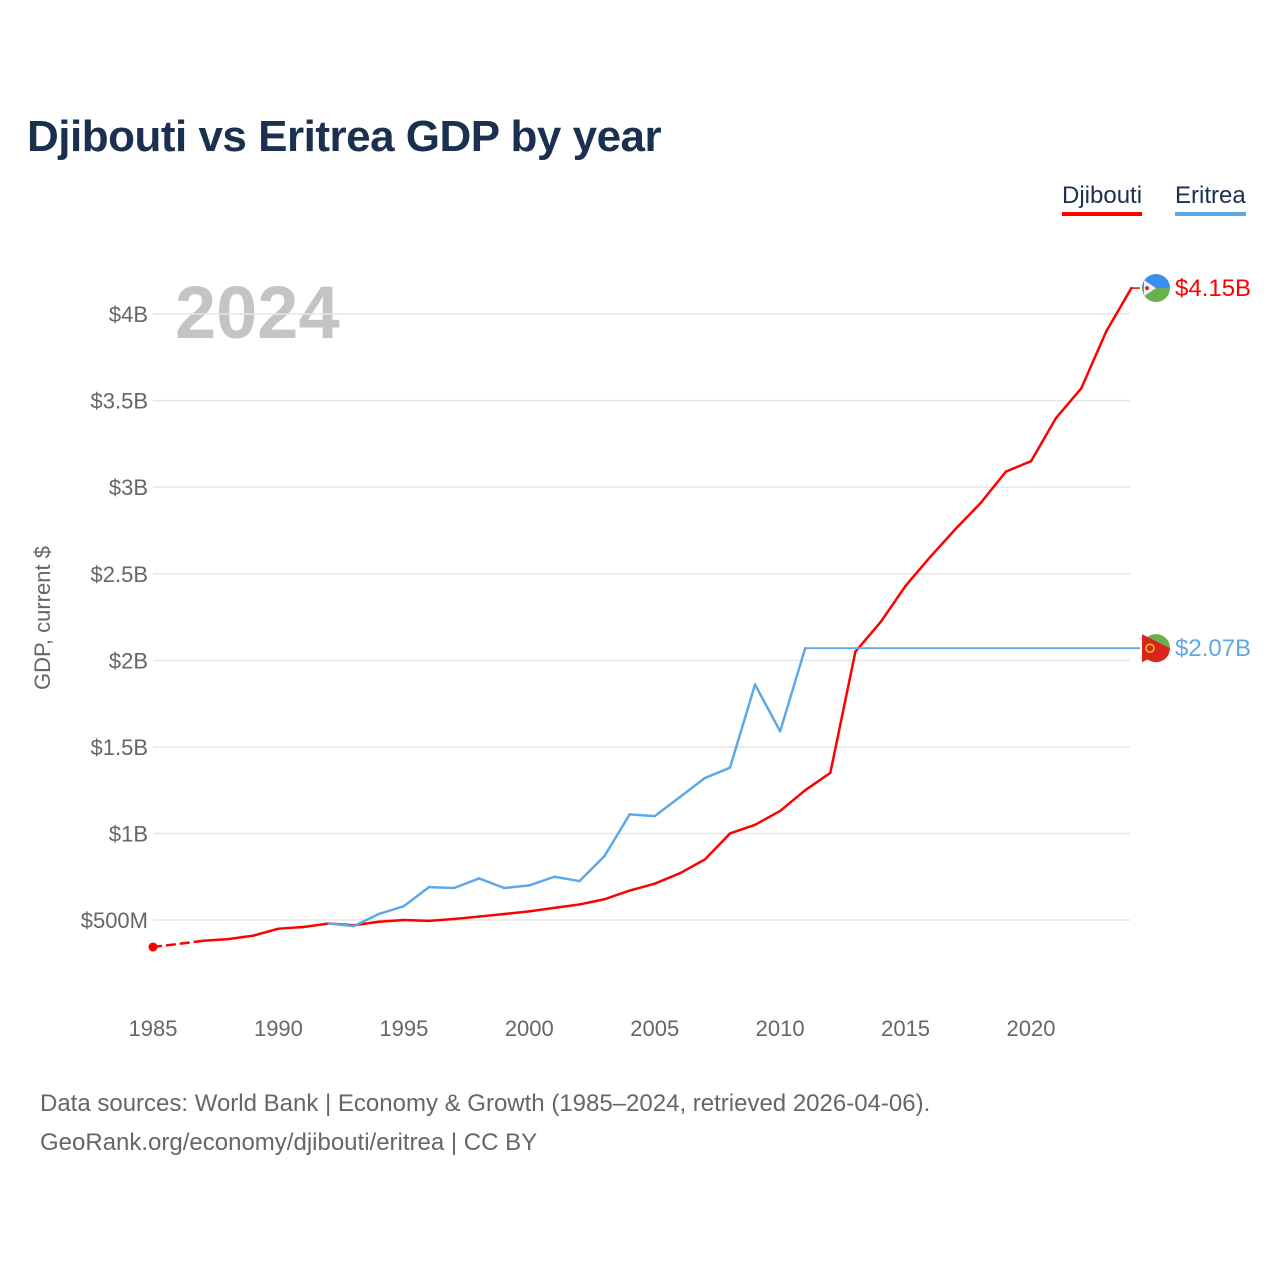  Describe the element at coordinates (1150, 648) in the screenshot. I see `flag-emblem` at that location.